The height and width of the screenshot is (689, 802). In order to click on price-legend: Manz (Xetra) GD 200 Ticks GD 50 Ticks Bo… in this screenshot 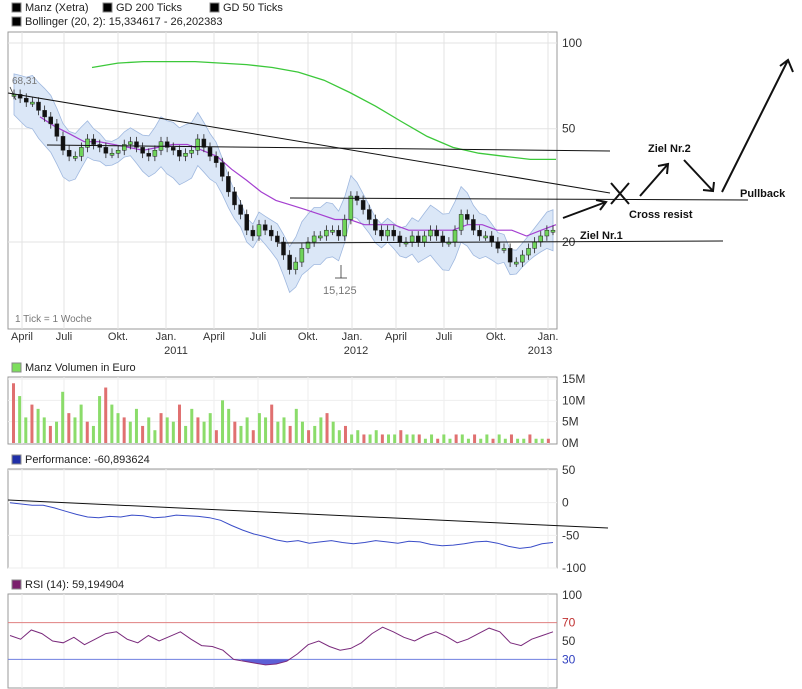, I will do `click(147, 15)`.